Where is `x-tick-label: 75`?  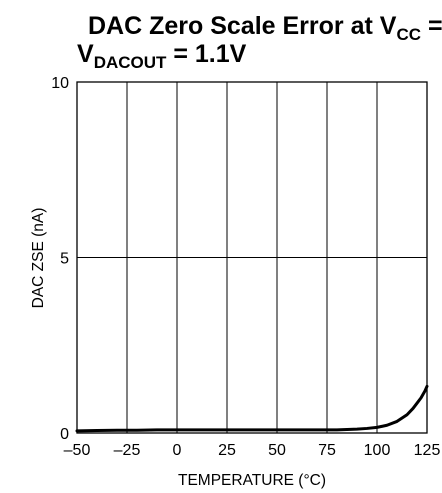
x-tick-label: 75 is located at coordinates (327, 450).